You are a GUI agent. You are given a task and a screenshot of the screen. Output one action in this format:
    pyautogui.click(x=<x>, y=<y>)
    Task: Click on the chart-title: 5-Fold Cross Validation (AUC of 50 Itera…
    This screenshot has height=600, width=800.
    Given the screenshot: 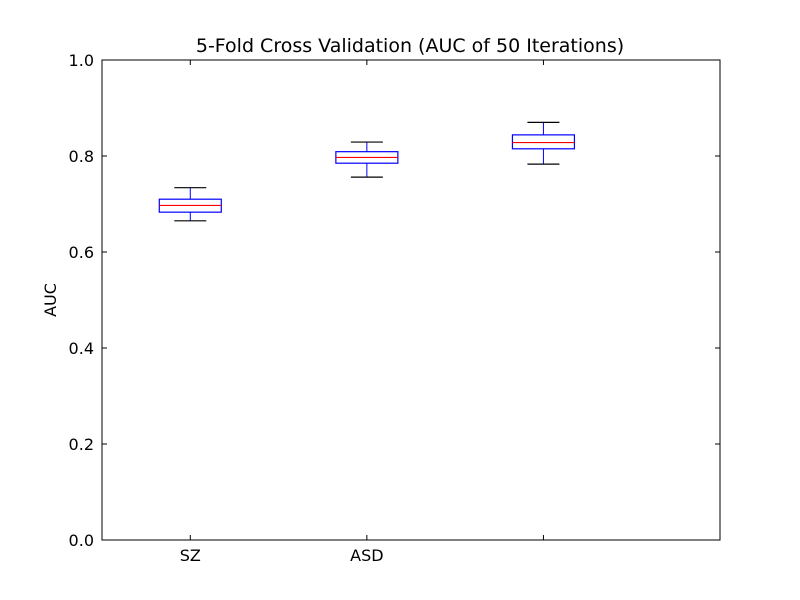 What is the action you would take?
    pyautogui.click(x=410, y=46)
    